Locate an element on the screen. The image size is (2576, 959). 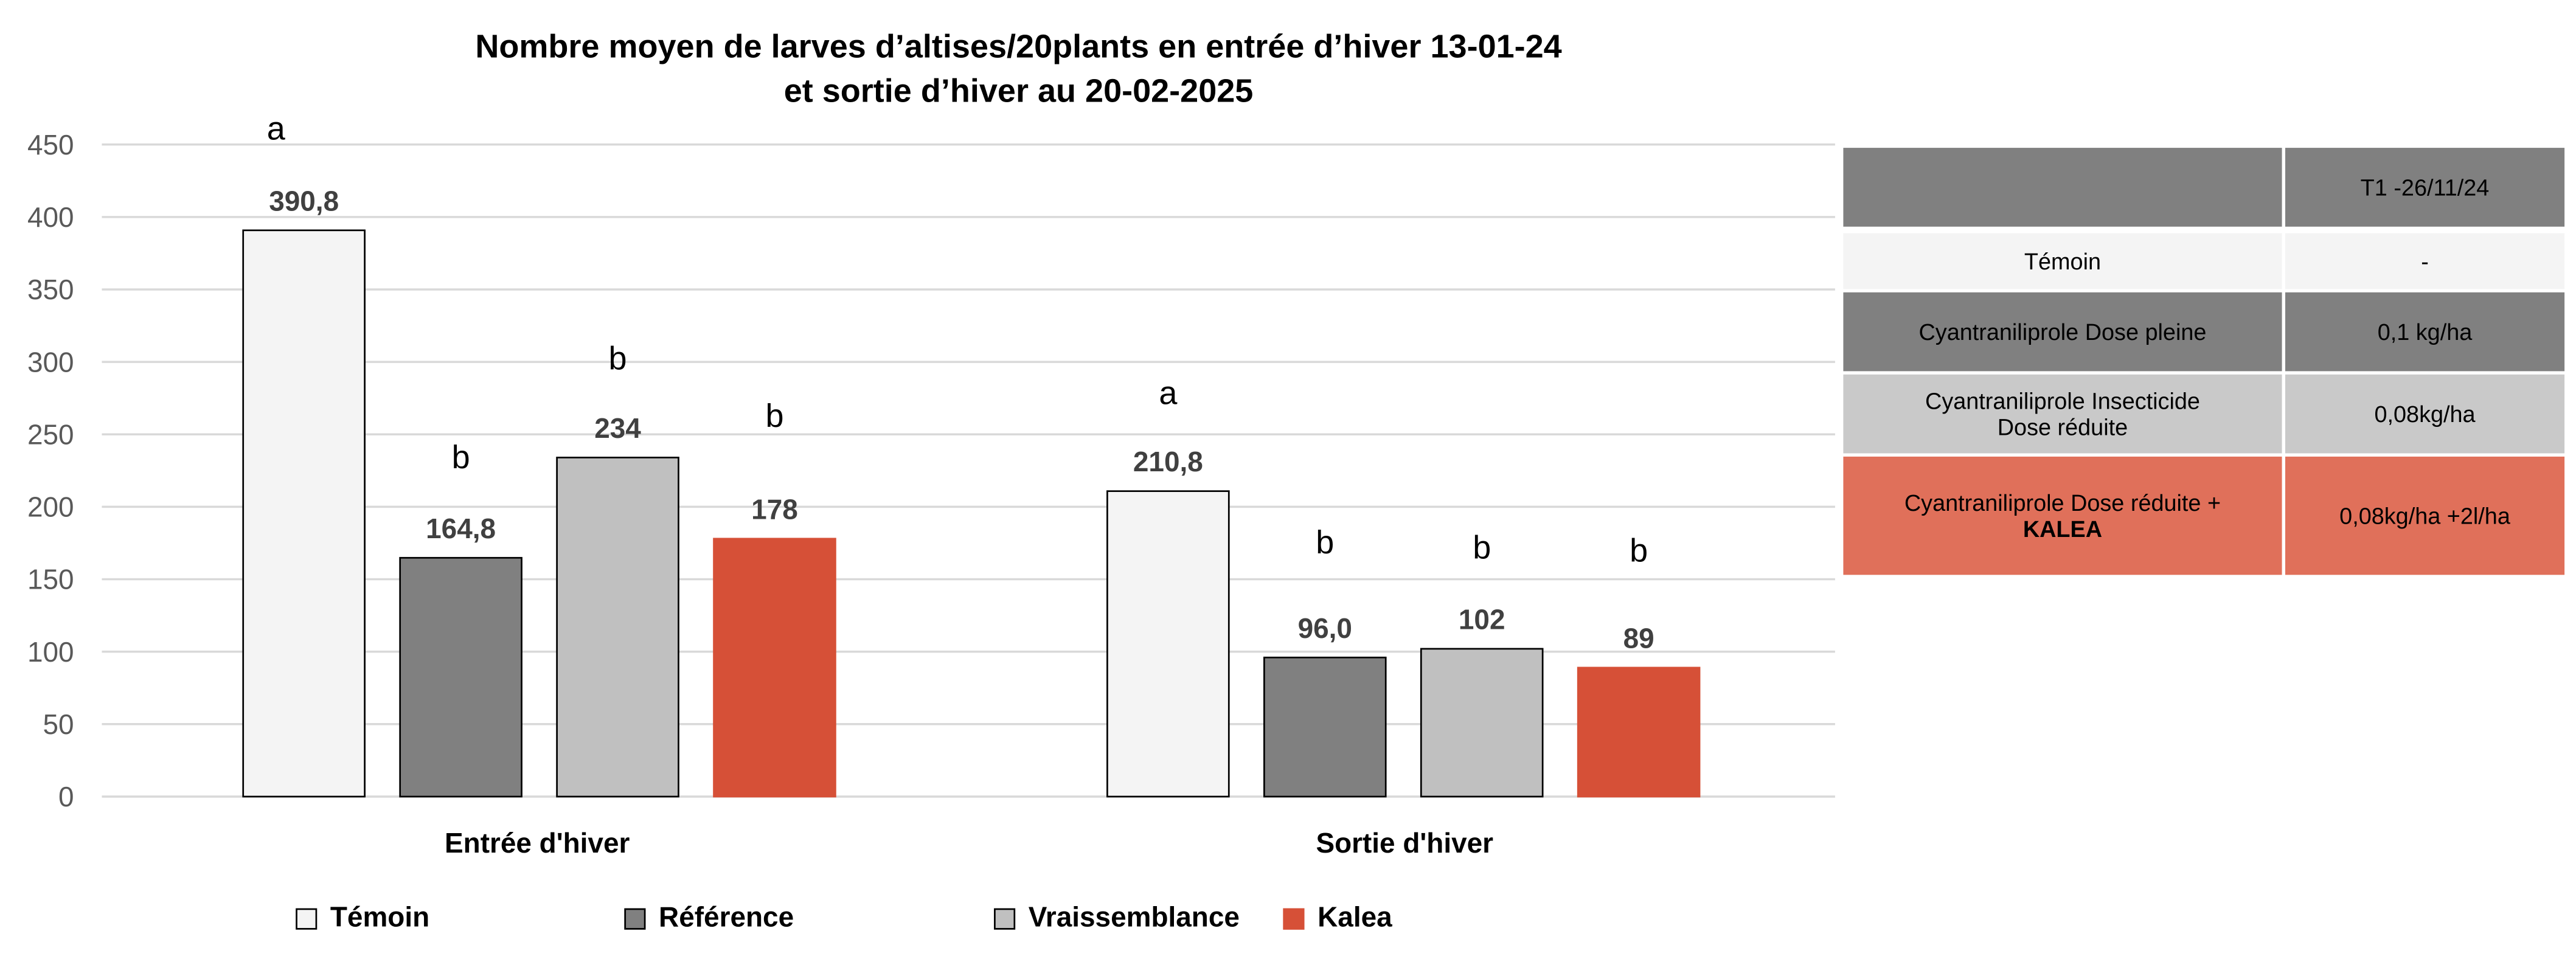
x-category-label: Sortie d'hiver is located at coordinates (1404, 843).